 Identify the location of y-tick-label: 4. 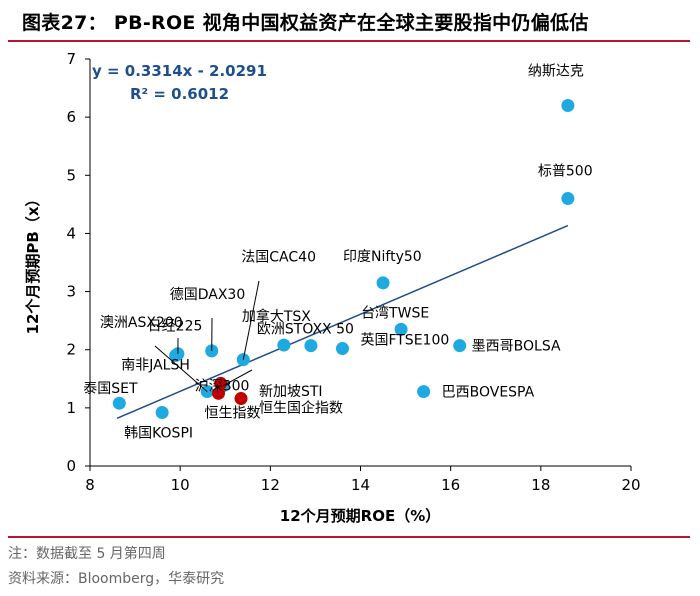
(71, 233).